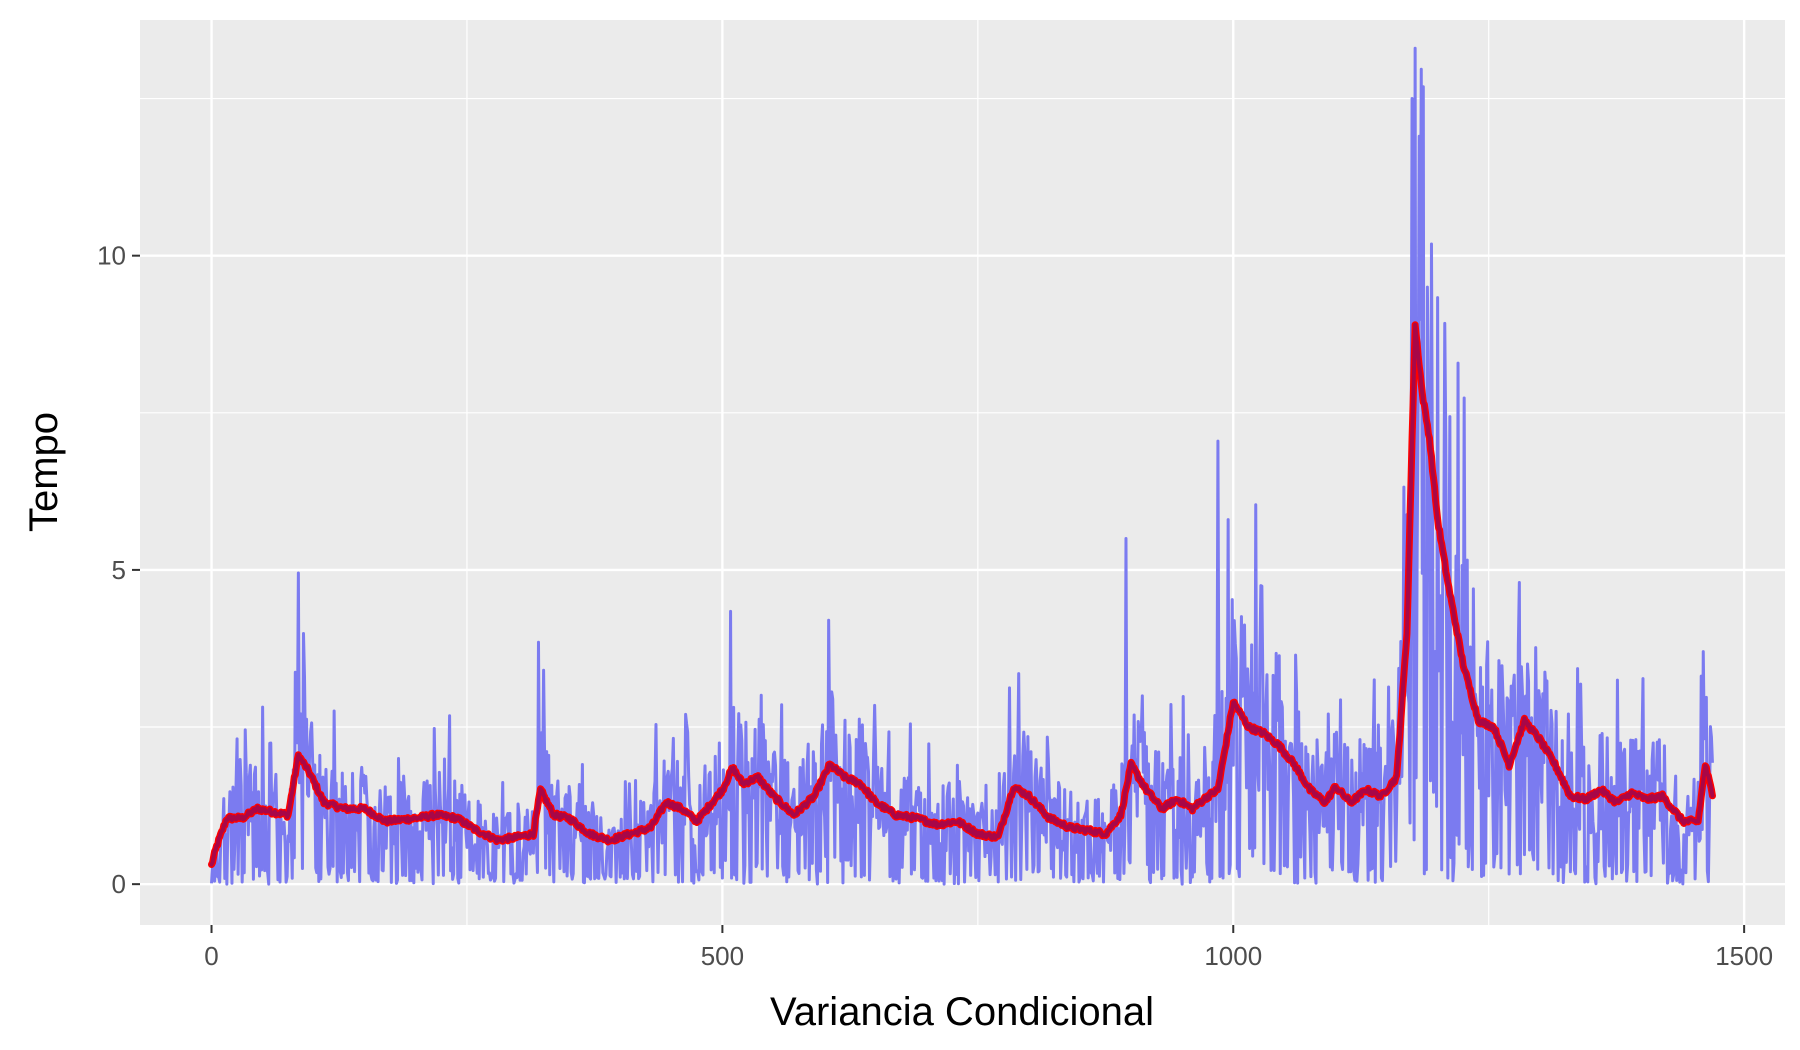 This screenshot has height=1050, width=1800. What do you see at coordinates (1233, 956) in the screenshot?
I see `x-tick-label: 1000` at bounding box center [1233, 956].